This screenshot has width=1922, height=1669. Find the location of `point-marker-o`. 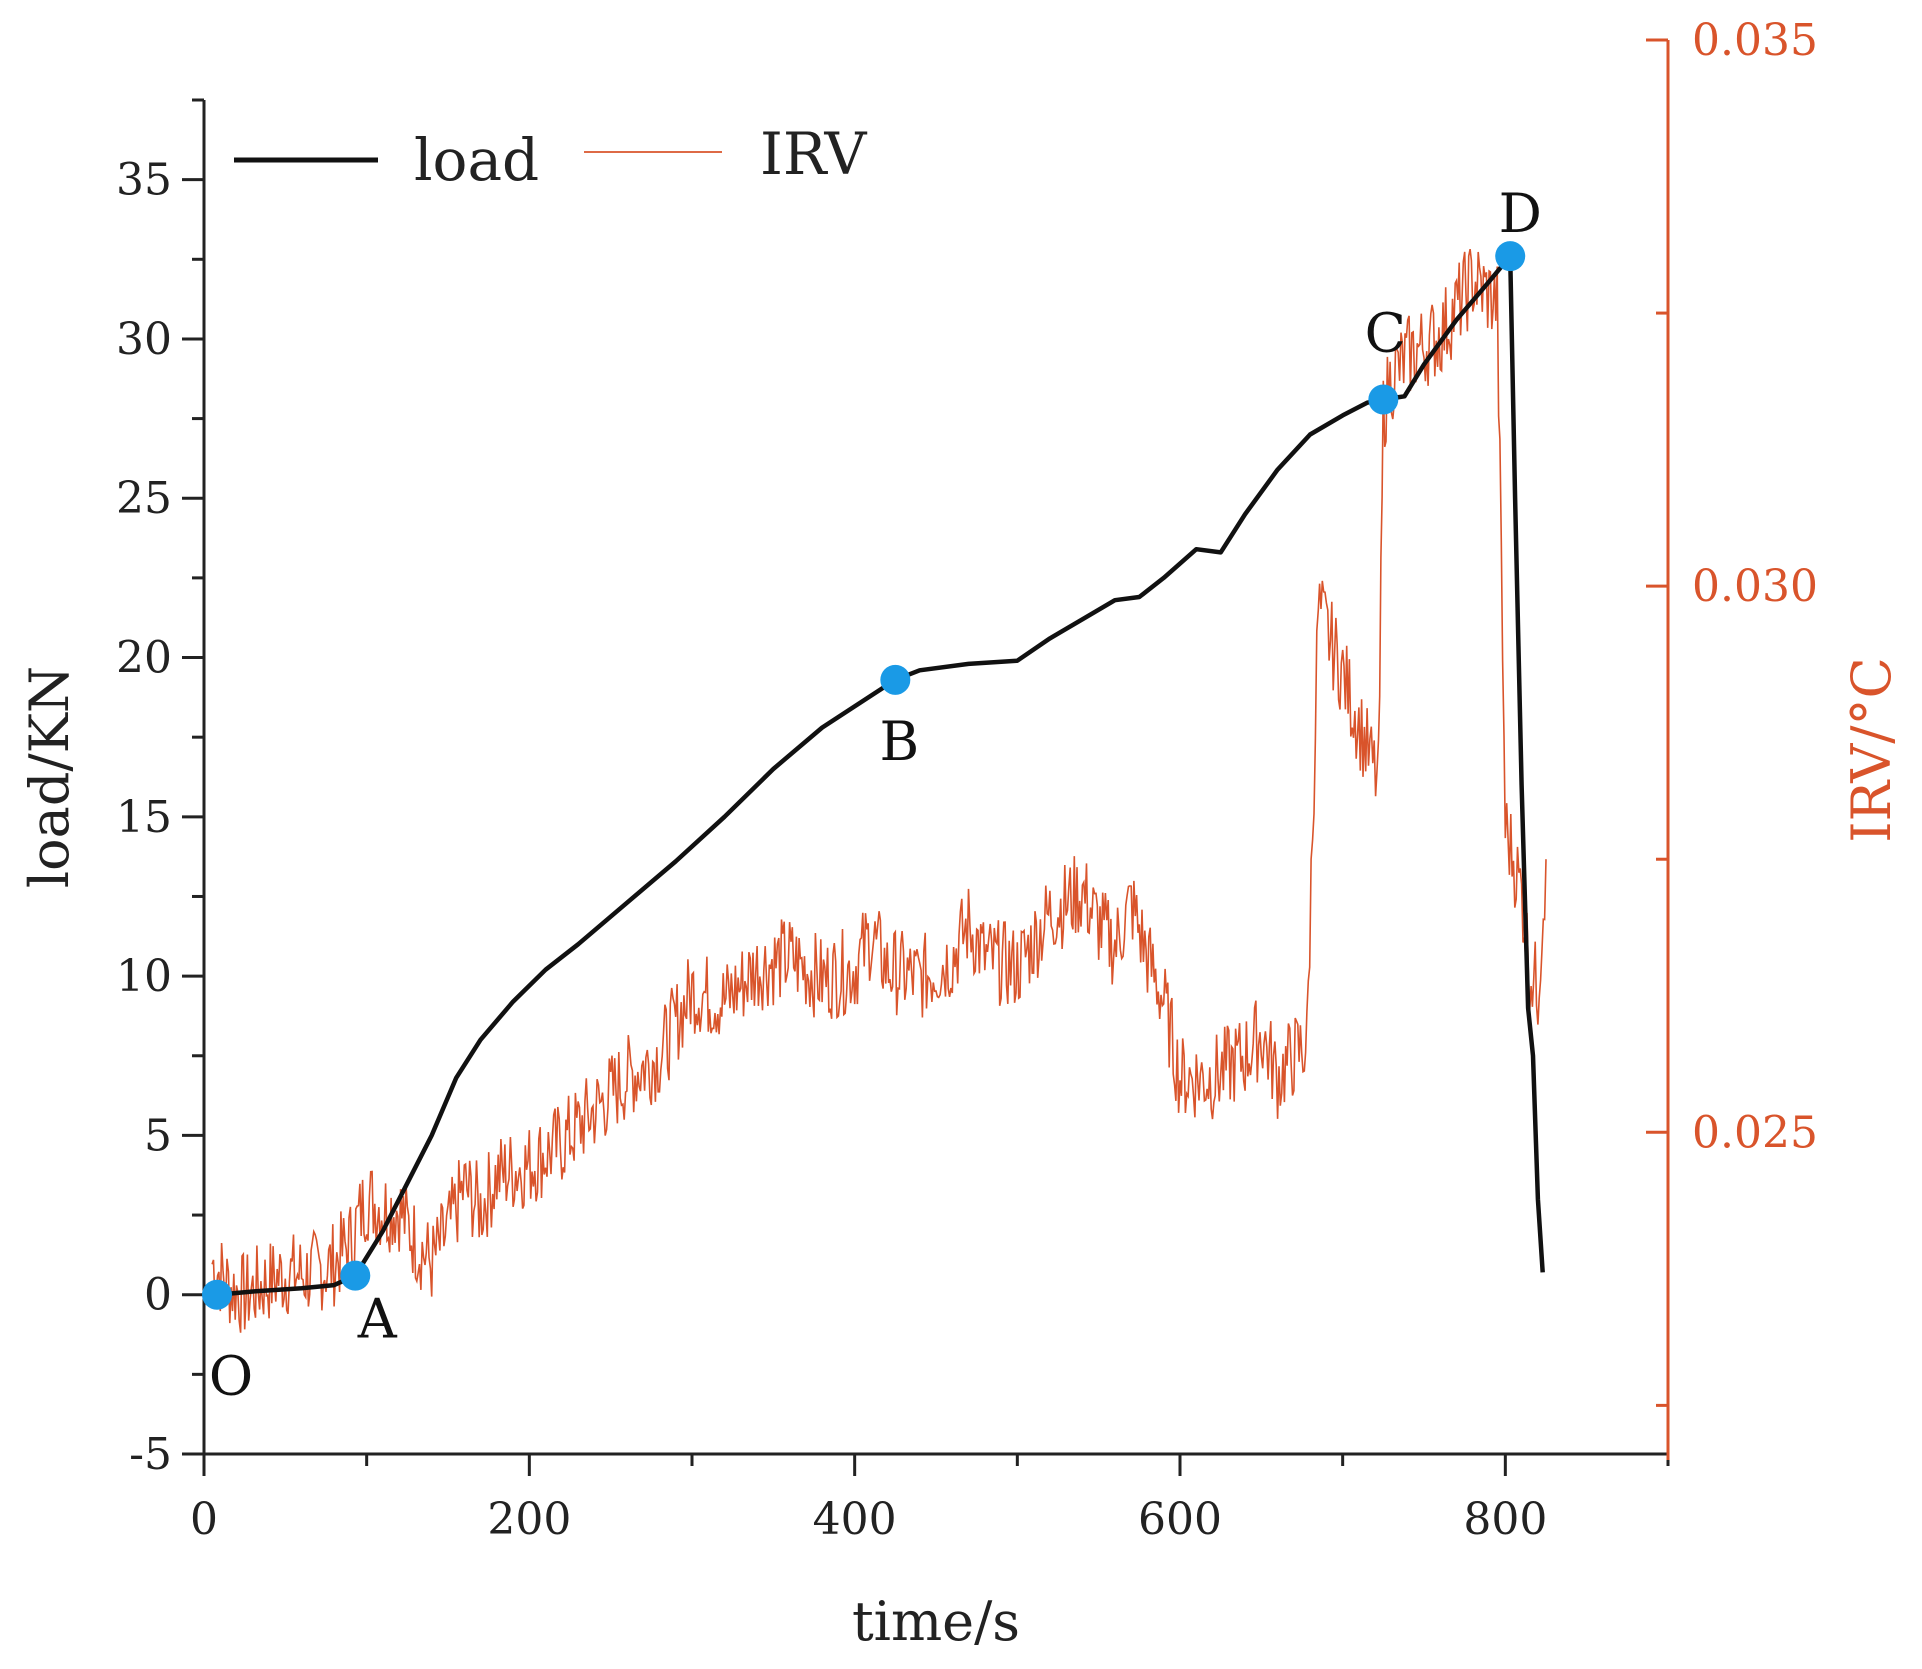

point-marker-o is located at coordinates (217, 1294).